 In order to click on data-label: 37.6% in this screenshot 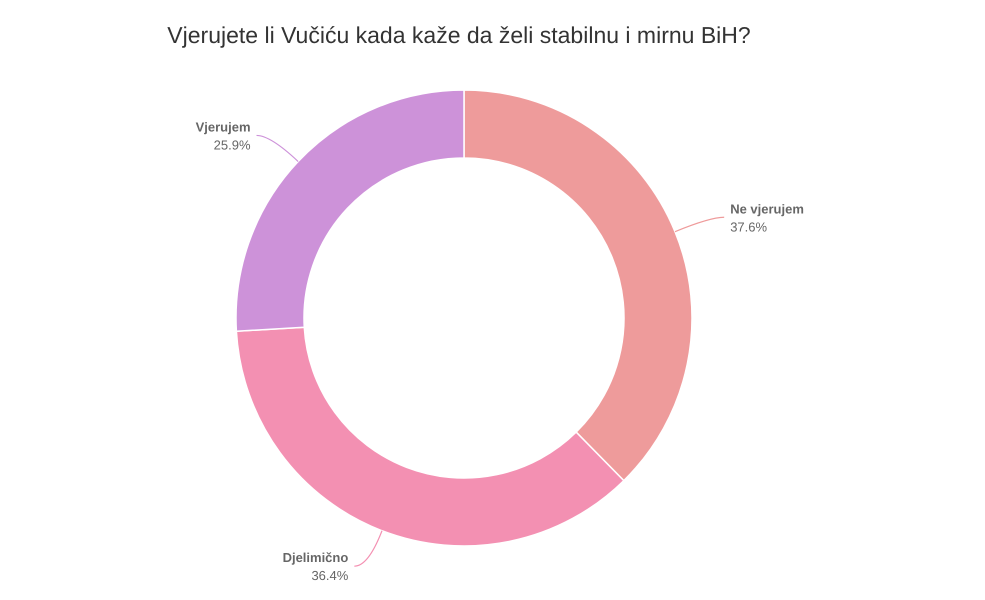, I will do `click(749, 226)`.